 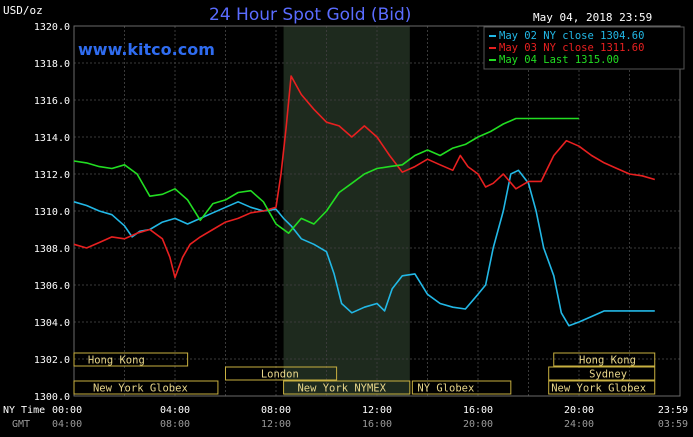 I want to click on y-tick-label: 1302.0, so click(x=52, y=360).